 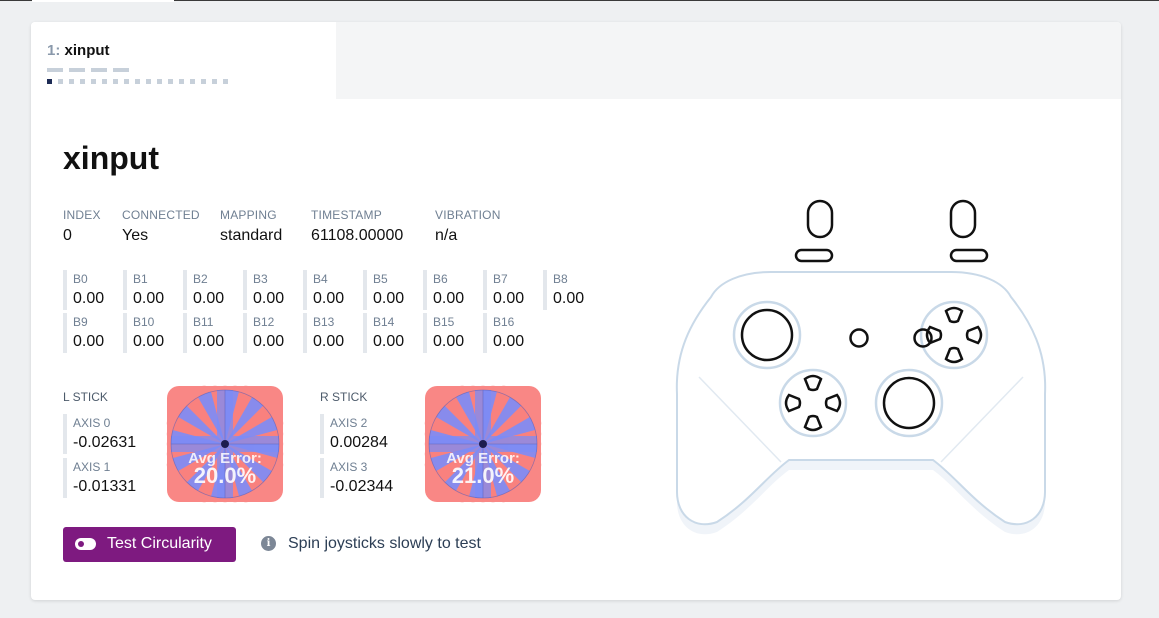 What do you see at coordinates (105, 486) in the screenshot?
I see `axis-value: -0.01331` at bounding box center [105, 486].